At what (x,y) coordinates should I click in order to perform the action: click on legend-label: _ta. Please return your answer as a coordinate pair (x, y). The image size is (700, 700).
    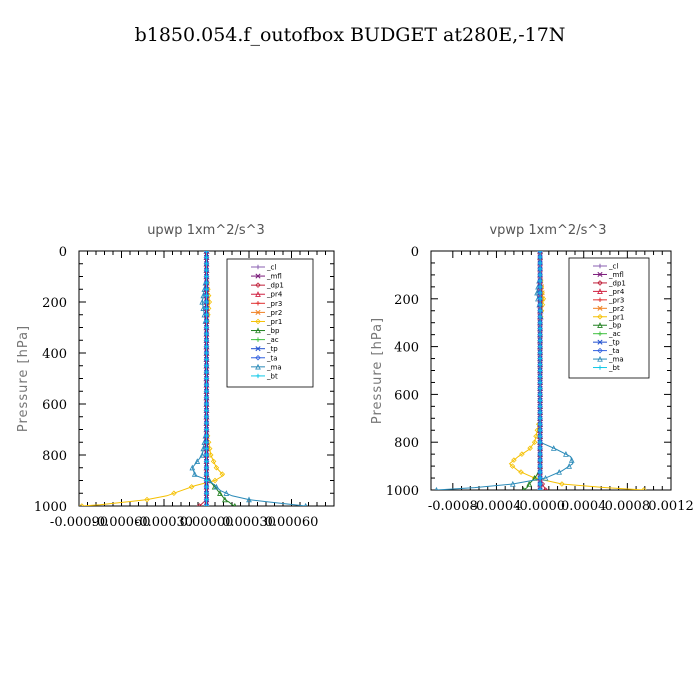
    Looking at the image, I should click on (272, 358).